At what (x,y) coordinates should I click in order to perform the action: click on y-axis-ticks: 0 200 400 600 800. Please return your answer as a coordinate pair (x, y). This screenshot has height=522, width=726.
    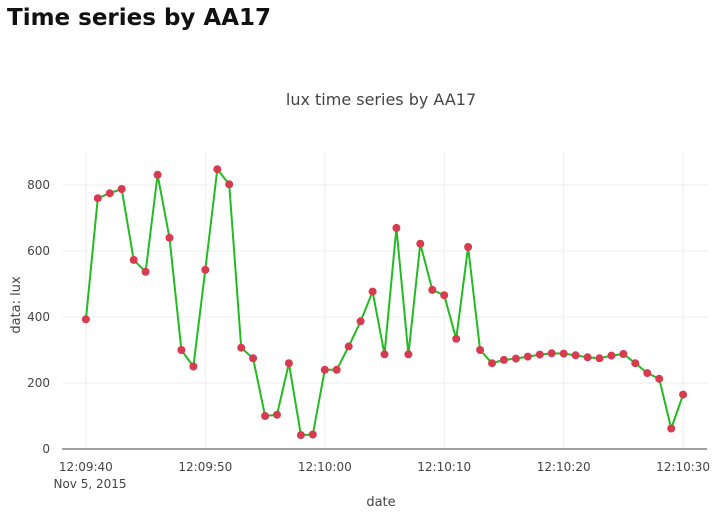
    Looking at the image, I should click on (38, 317).